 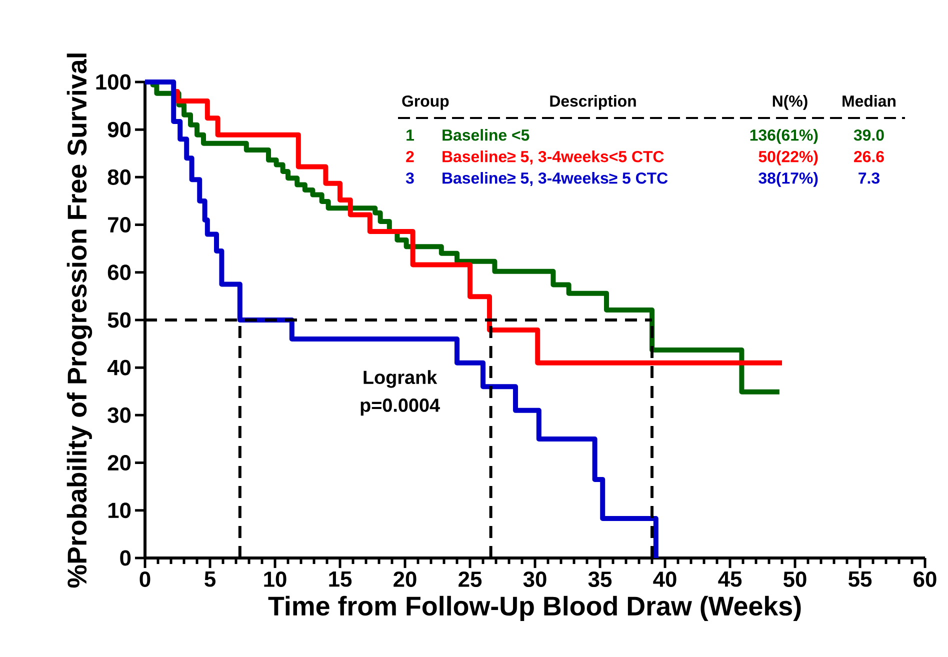 What do you see at coordinates (869, 178) in the screenshot?
I see `annotation: 7.3` at bounding box center [869, 178].